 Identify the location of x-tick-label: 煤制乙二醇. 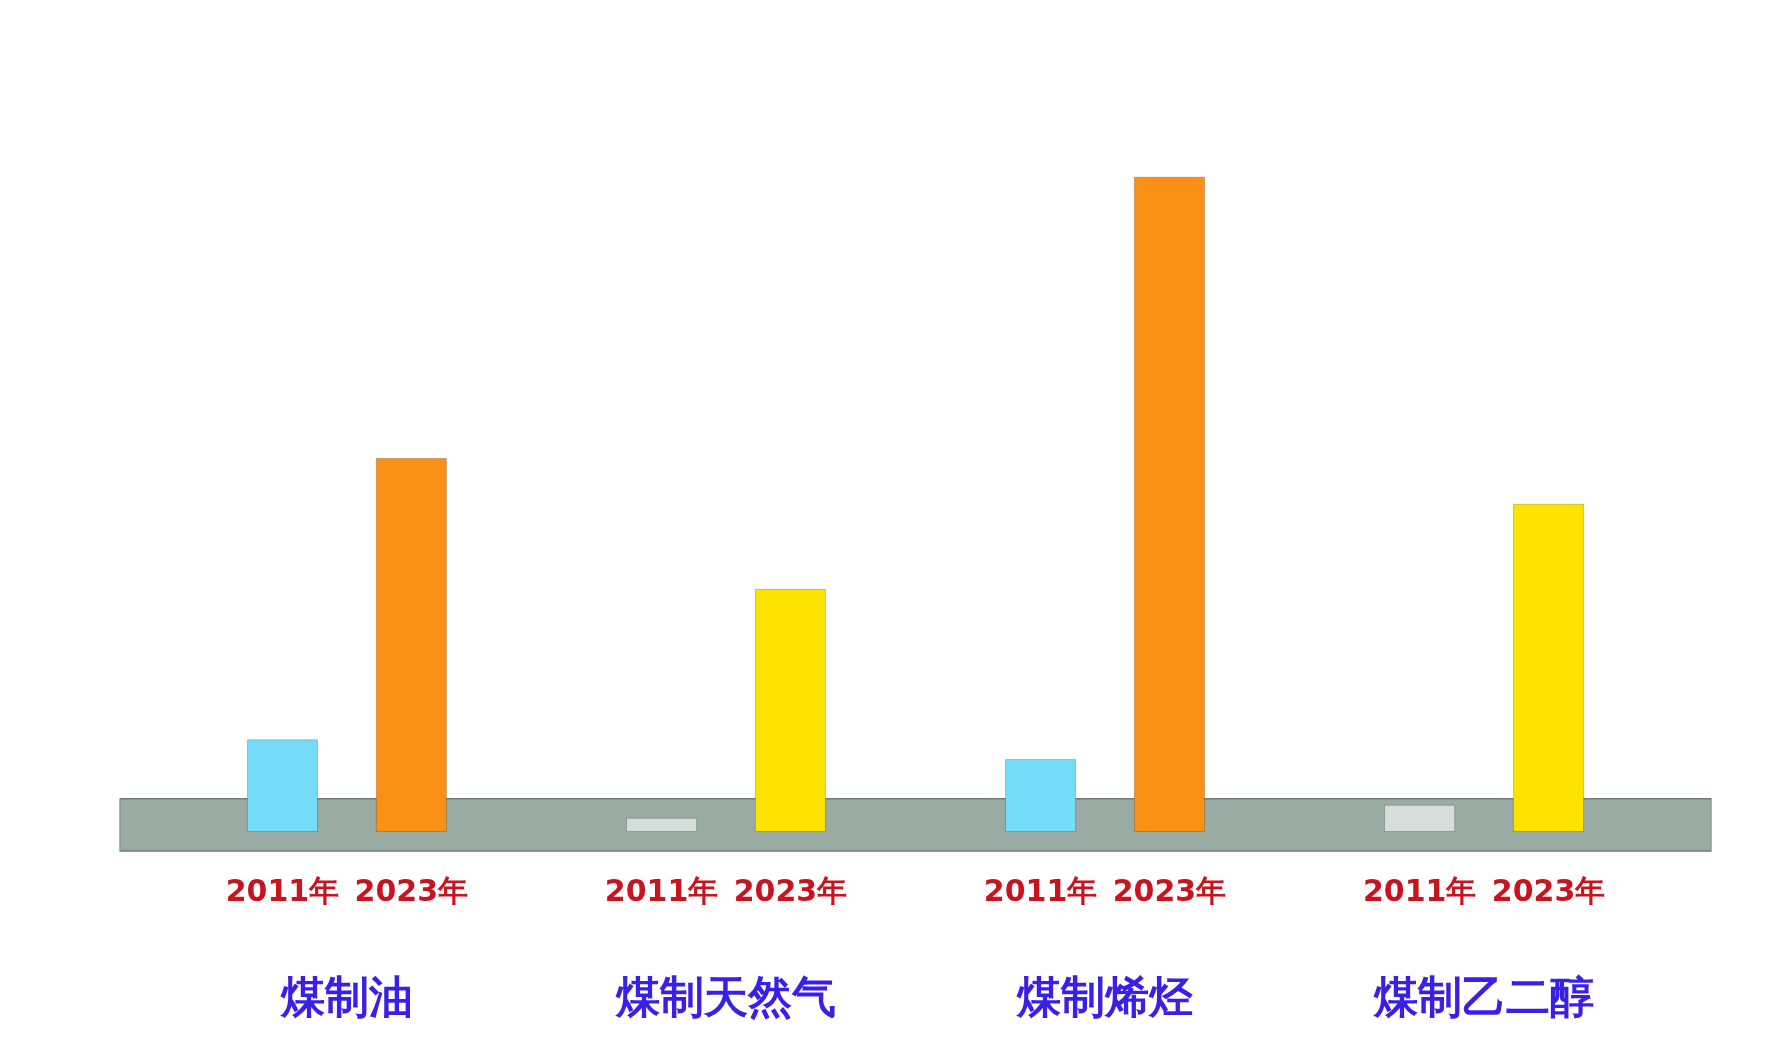
(1483, 996).